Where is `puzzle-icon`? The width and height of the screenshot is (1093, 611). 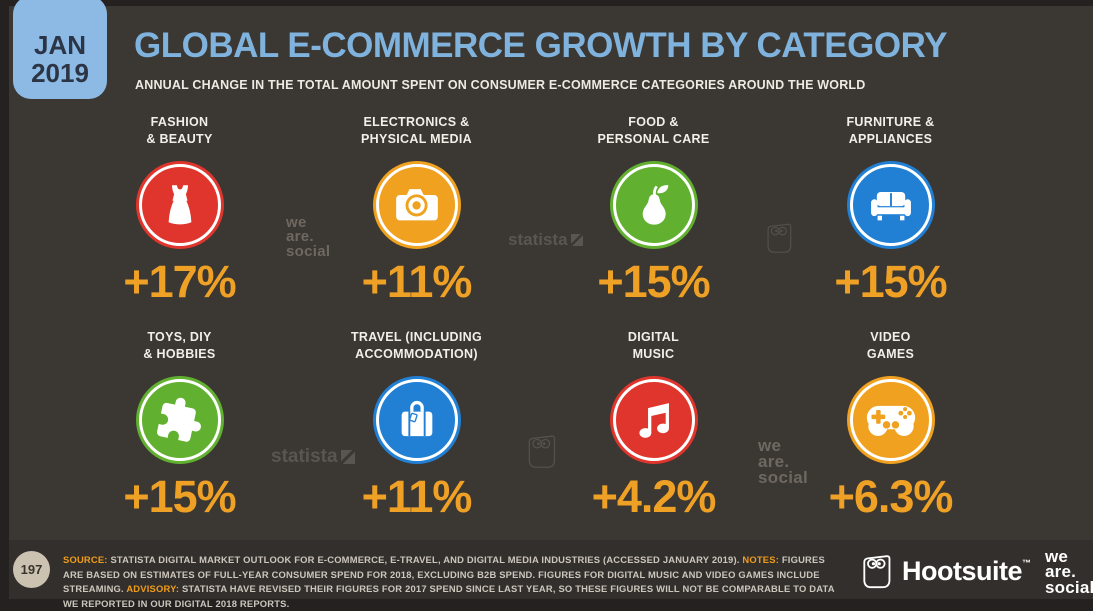
puzzle-icon is located at coordinates (178, 419).